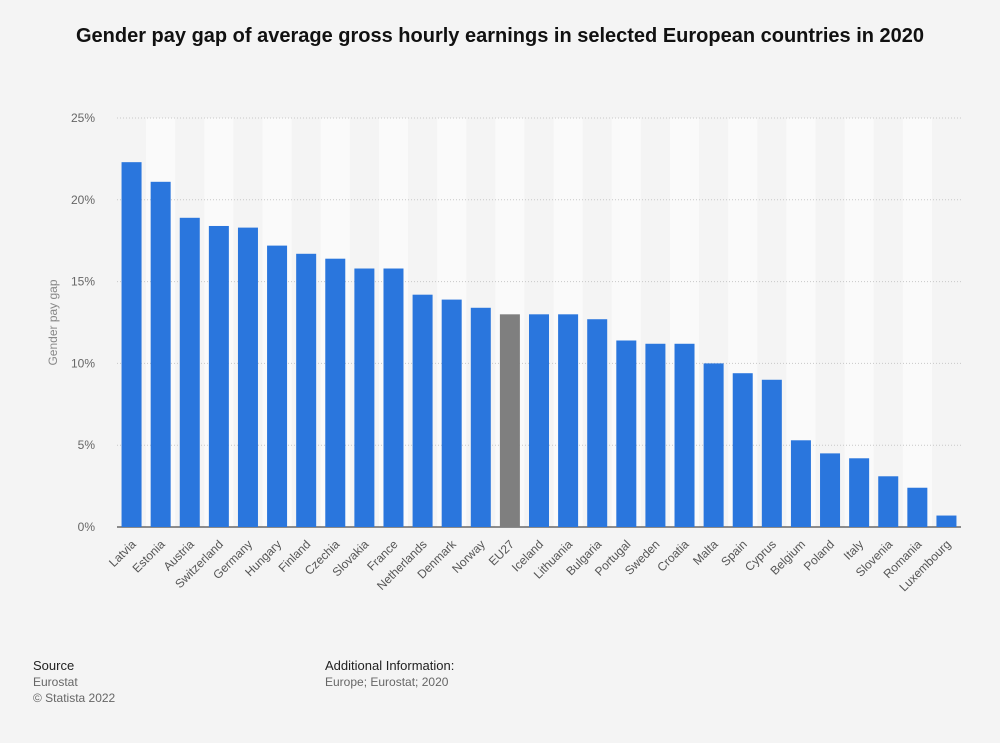 The height and width of the screenshot is (743, 1000). I want to click on info-text: Europe; Eurostat; 2020, so click(387, 682).